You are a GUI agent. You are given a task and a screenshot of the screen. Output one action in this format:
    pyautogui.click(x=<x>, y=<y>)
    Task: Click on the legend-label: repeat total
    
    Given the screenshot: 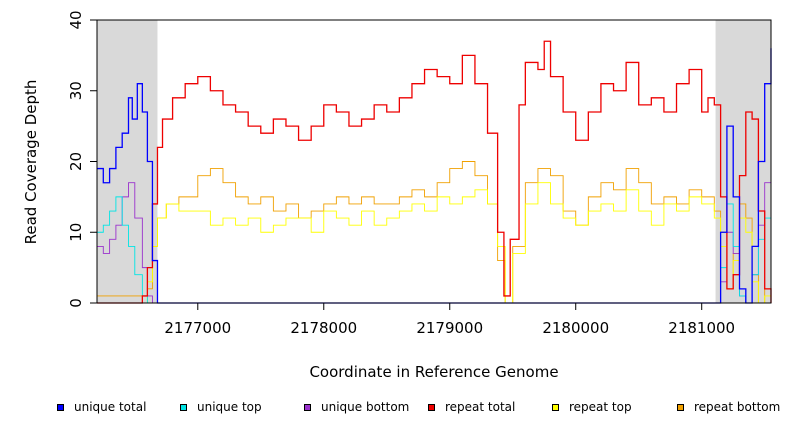 What is the action you would take?
    pyautogui.click(x=480, y=407)
    